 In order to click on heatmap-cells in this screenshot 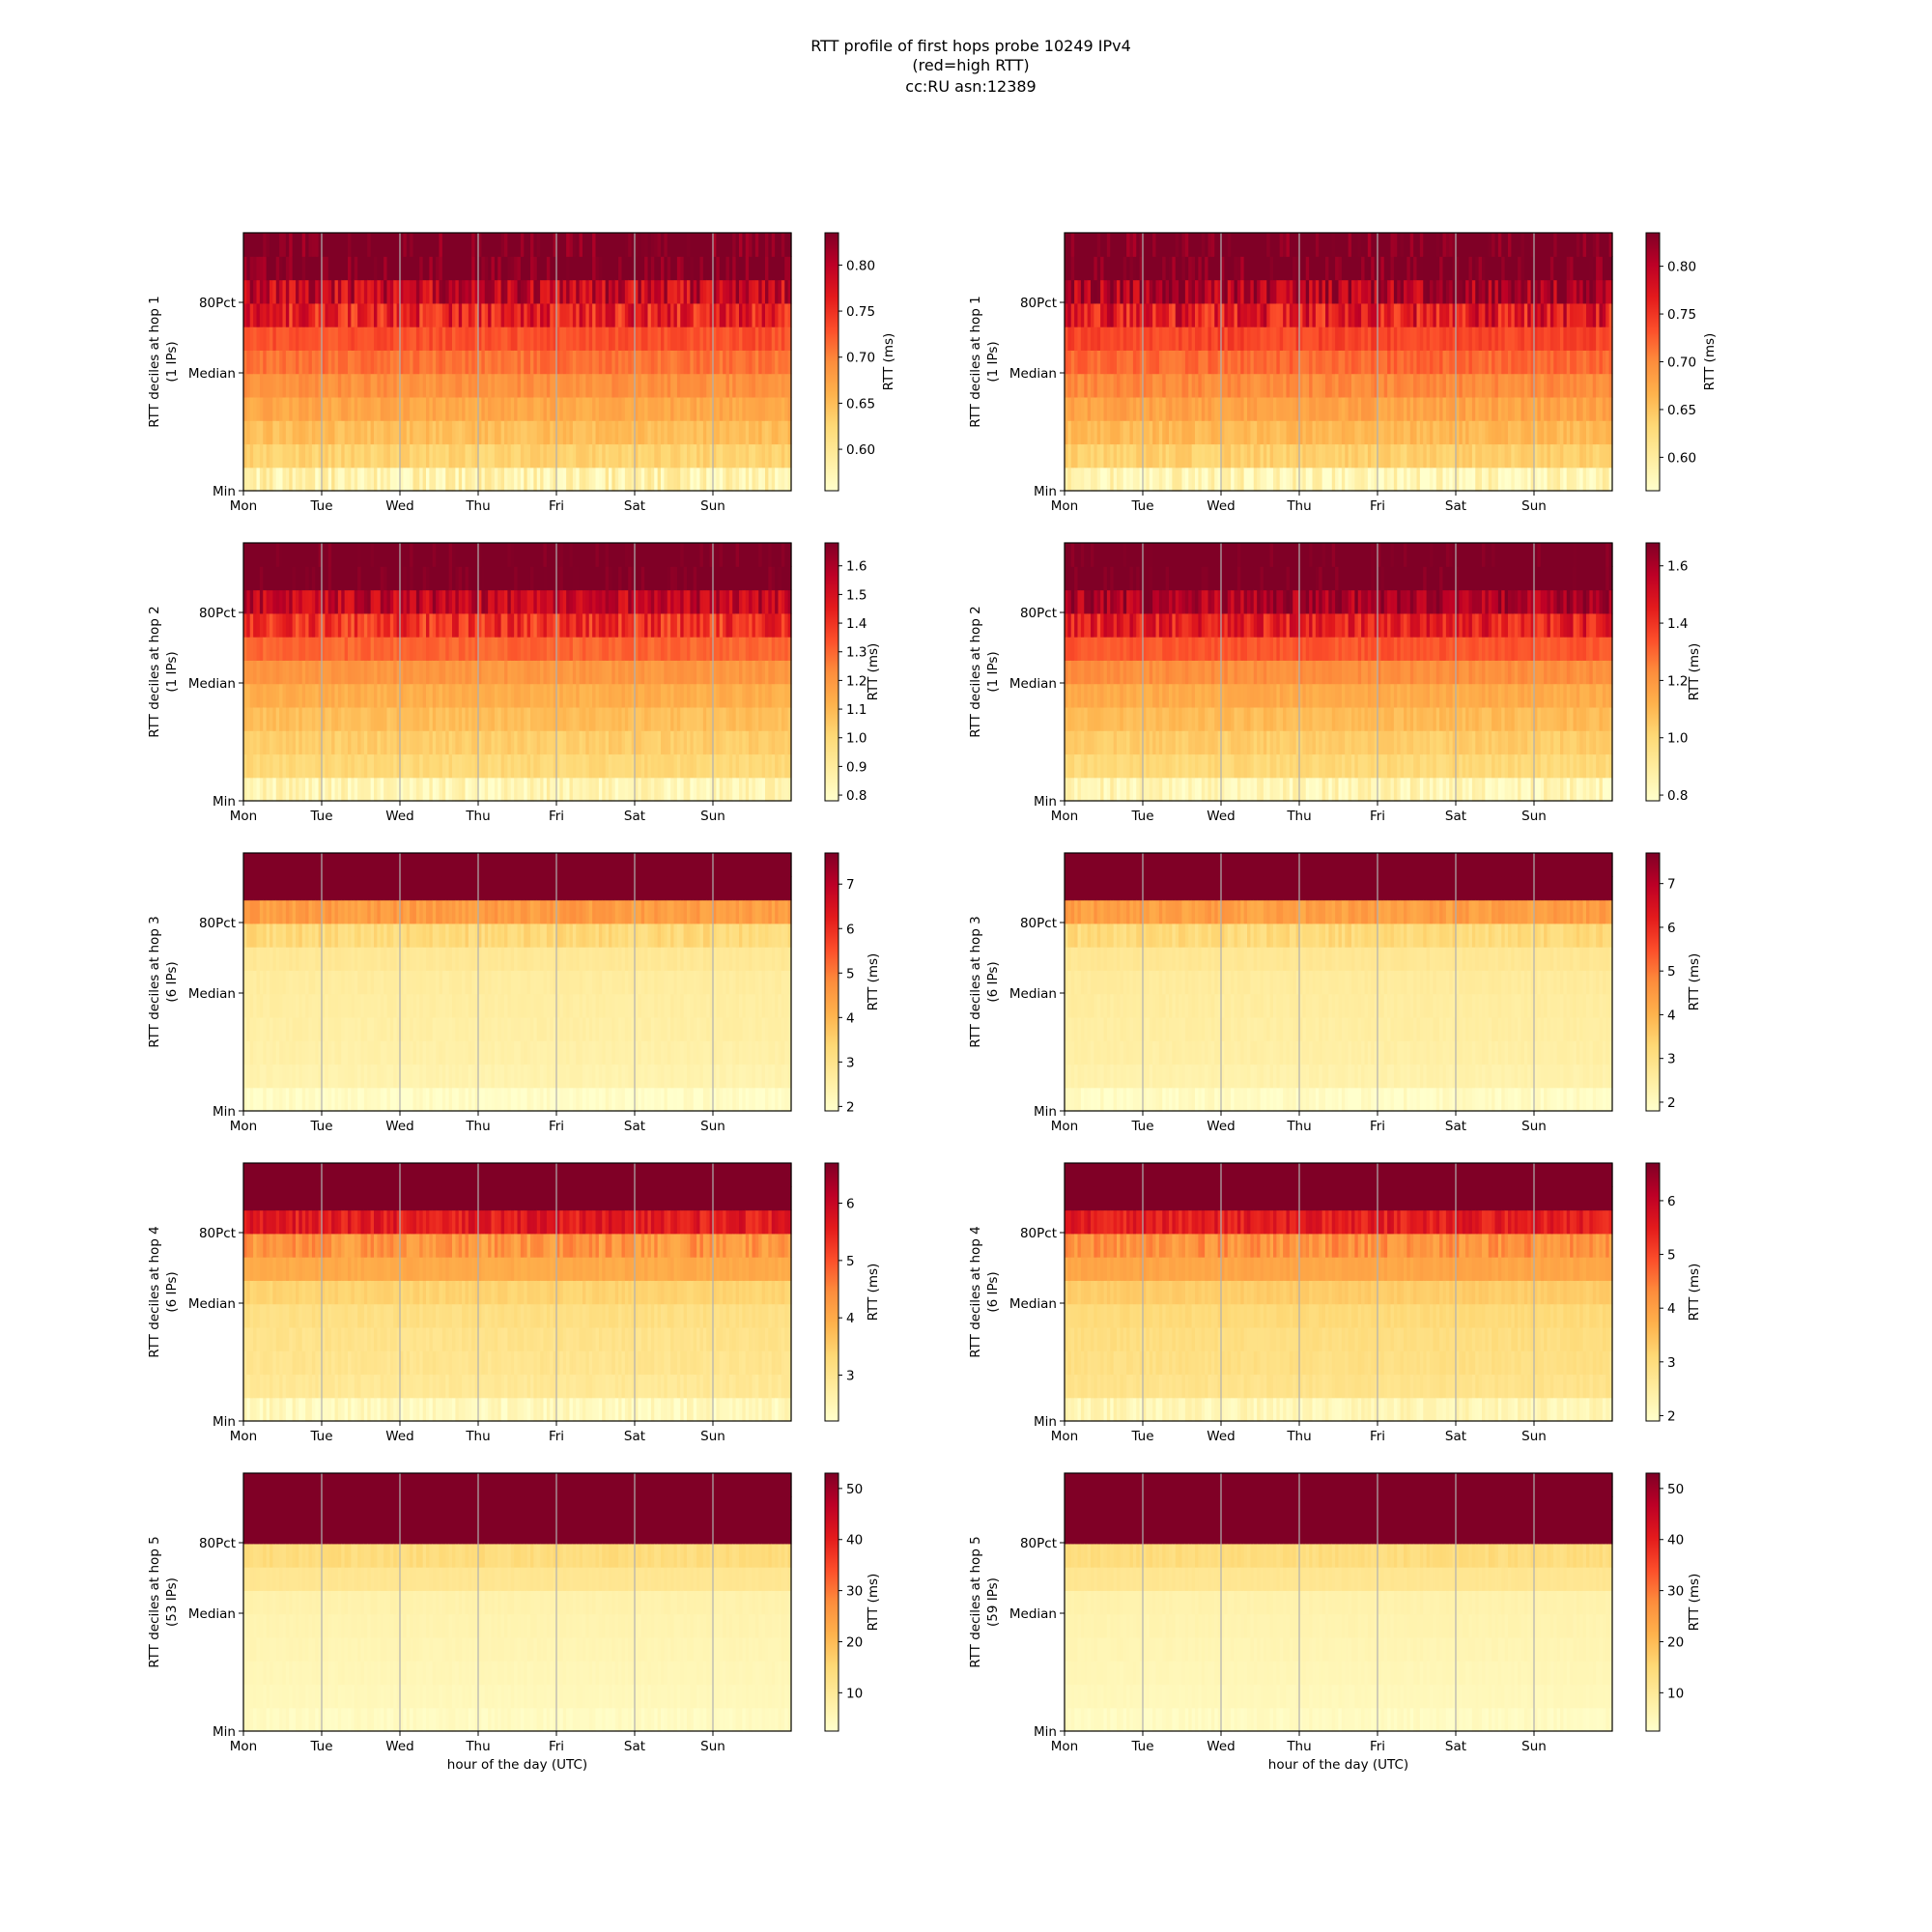, I will do `click(517, 362)`.